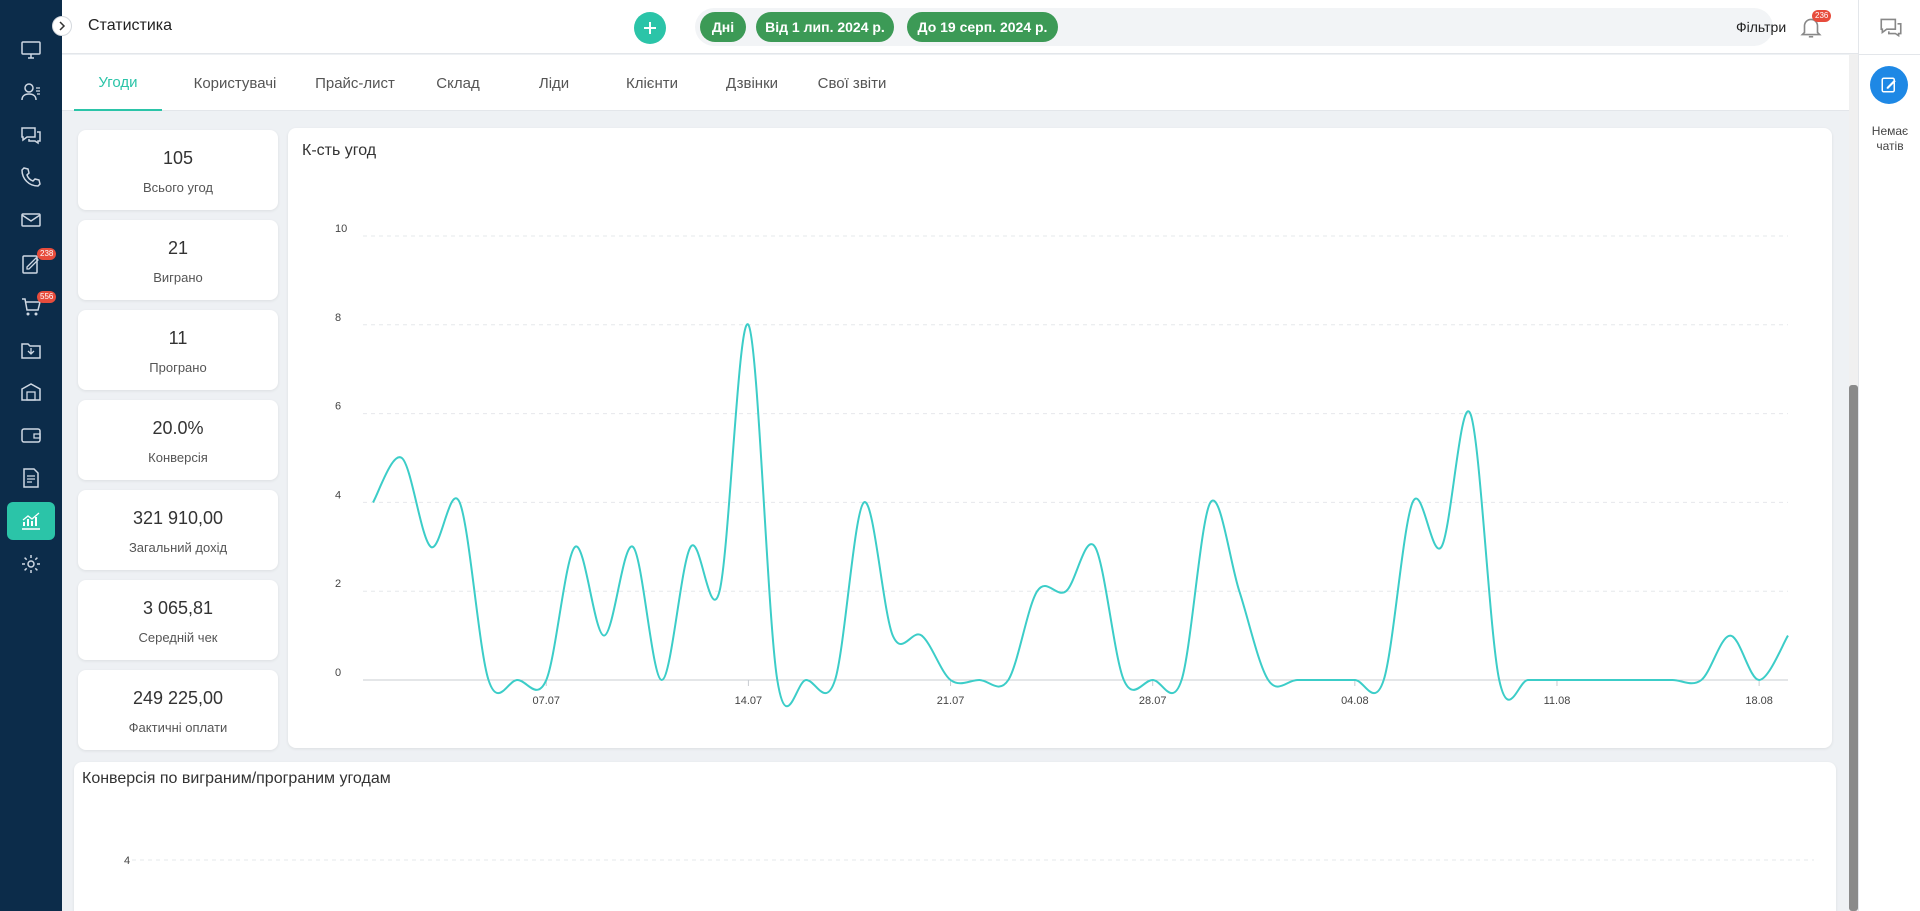 The image size is (1920, 911). What do you see at coordinates (178, 158) in the screenshot?
I see `kpi-value: 105` at bounding box center [178, 158].